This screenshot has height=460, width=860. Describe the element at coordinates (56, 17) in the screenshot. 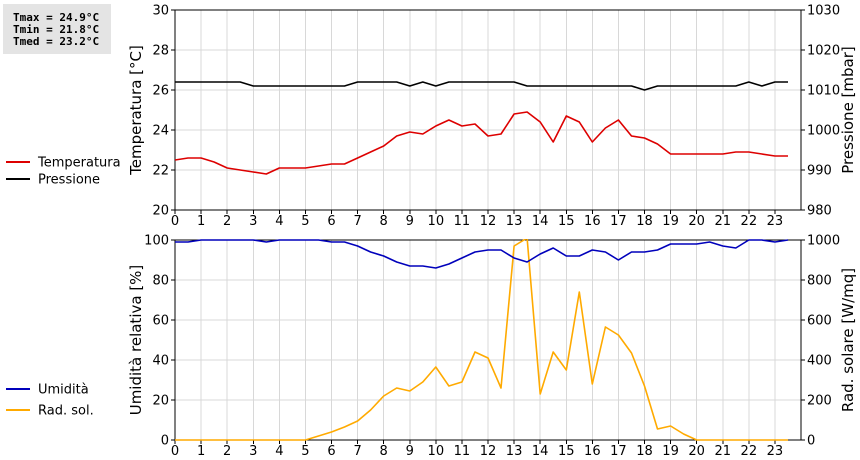

I see `tmax-label: Tmax = 24.9°C` at that location.